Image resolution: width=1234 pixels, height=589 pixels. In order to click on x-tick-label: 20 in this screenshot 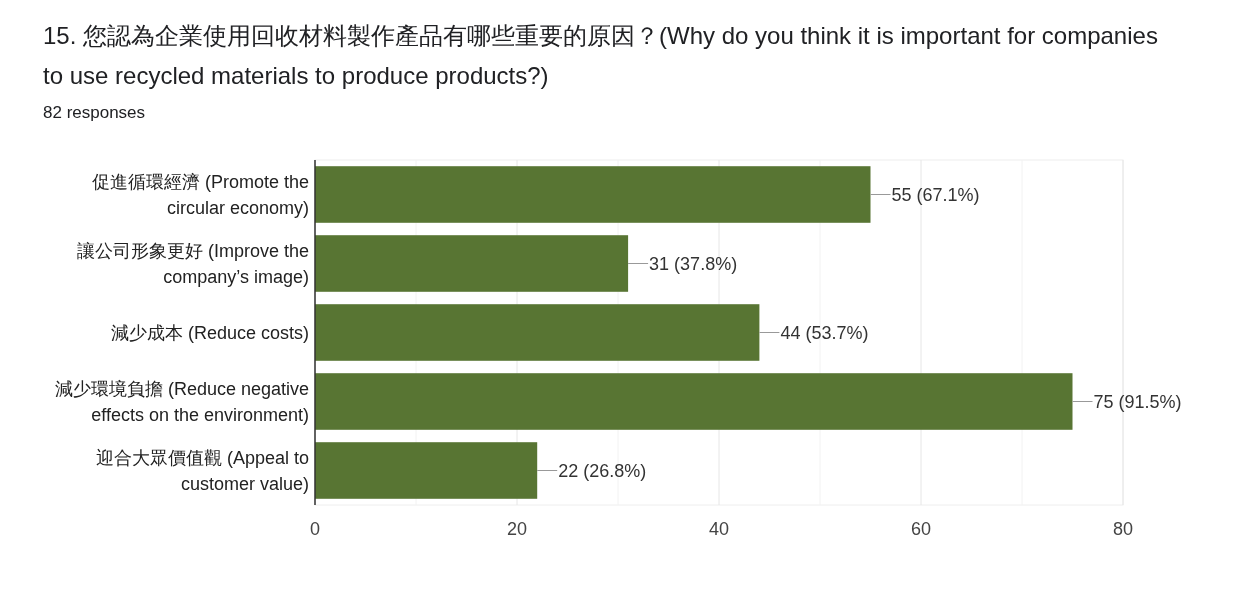, I will do `click(517, 529)`.